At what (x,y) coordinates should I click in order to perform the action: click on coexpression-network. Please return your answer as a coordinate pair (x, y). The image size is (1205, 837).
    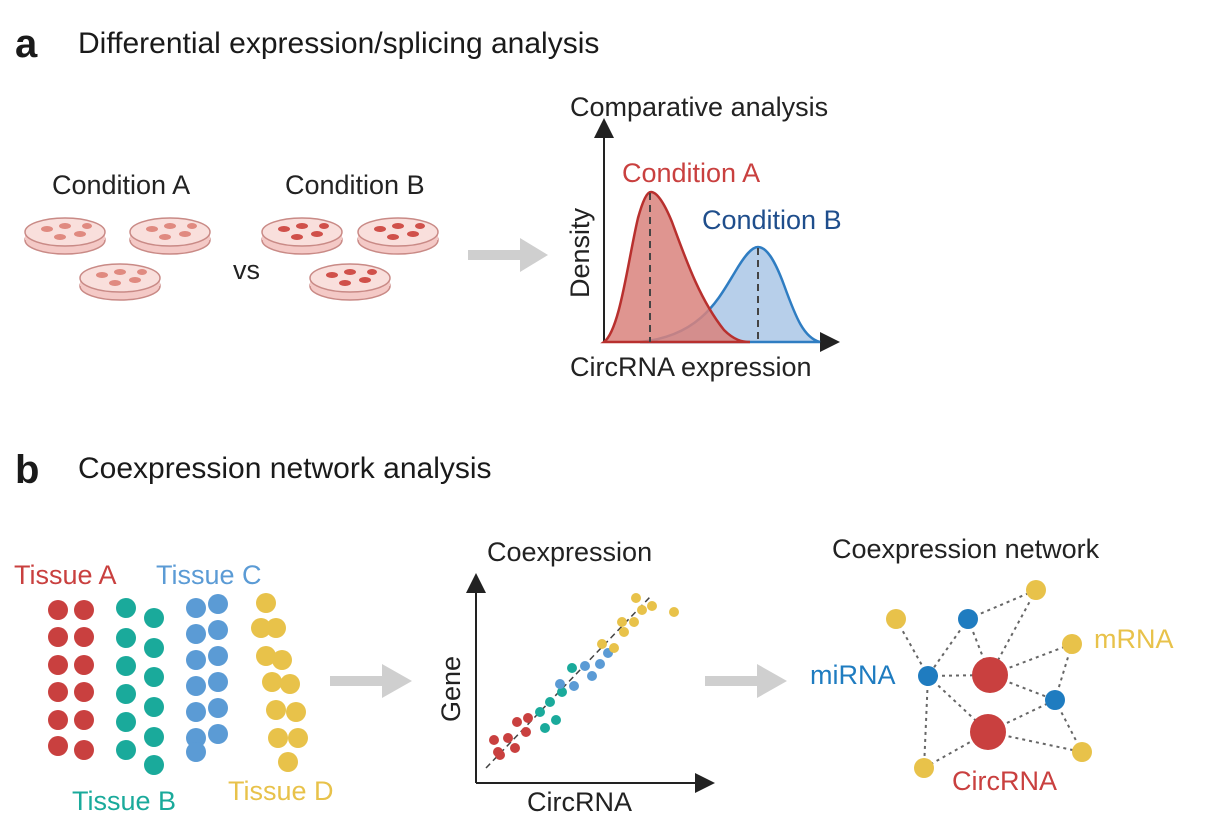
    Looking at the image, I should click on (989, 679).